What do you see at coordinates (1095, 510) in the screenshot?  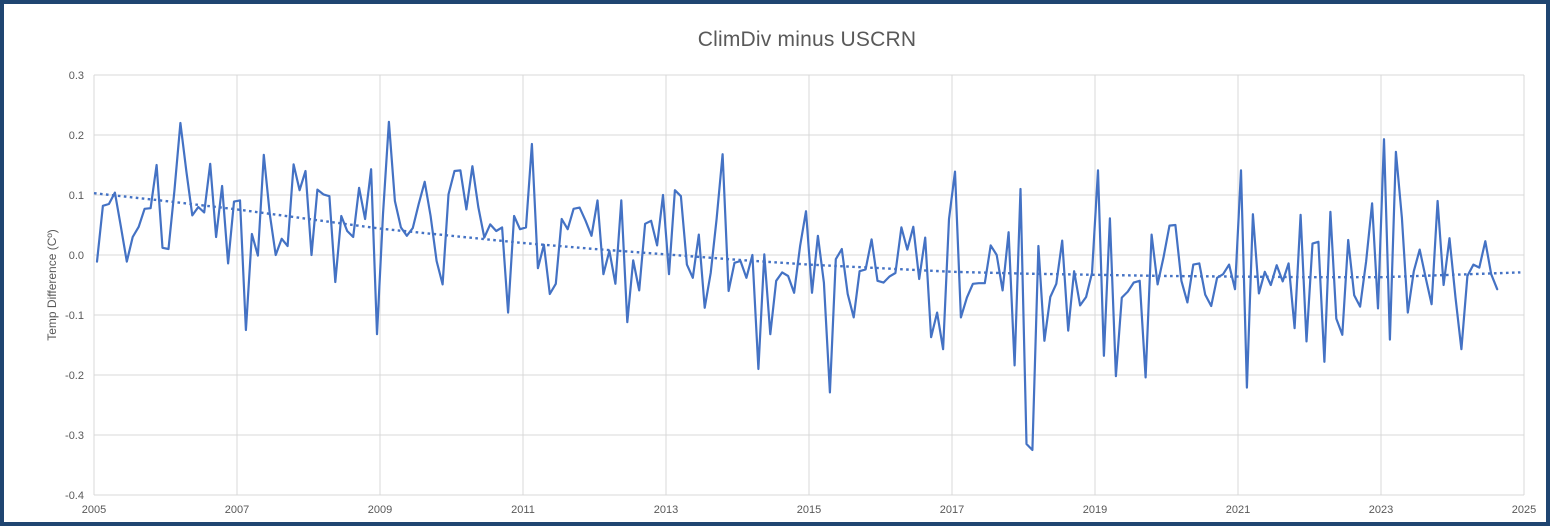 I see `x-tick-label: 2019` at bounding box center [1095, 510].